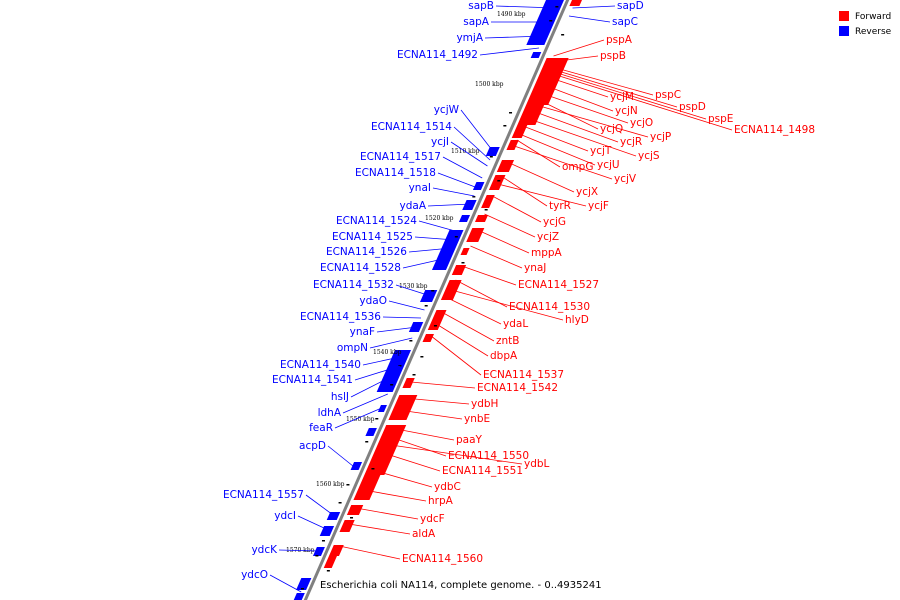  I want to click on gene-label-ecna114-1525: ECNA114_1525, so click(372, 237).